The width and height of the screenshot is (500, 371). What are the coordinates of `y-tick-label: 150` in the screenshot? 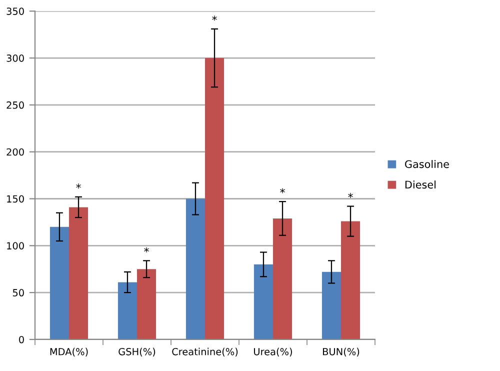 It's located at (15, 199).